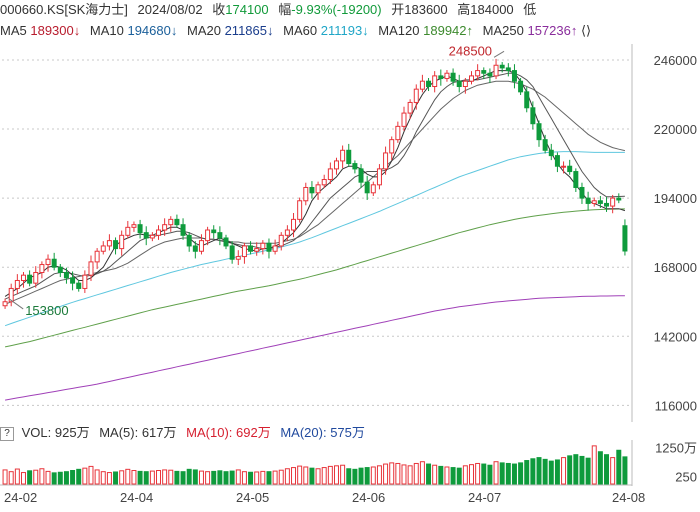 This screenshot has height=512, width=700. Describe the element at coordinates (492, 9) in the screenshot. I see `high-value: 184000` at that location.